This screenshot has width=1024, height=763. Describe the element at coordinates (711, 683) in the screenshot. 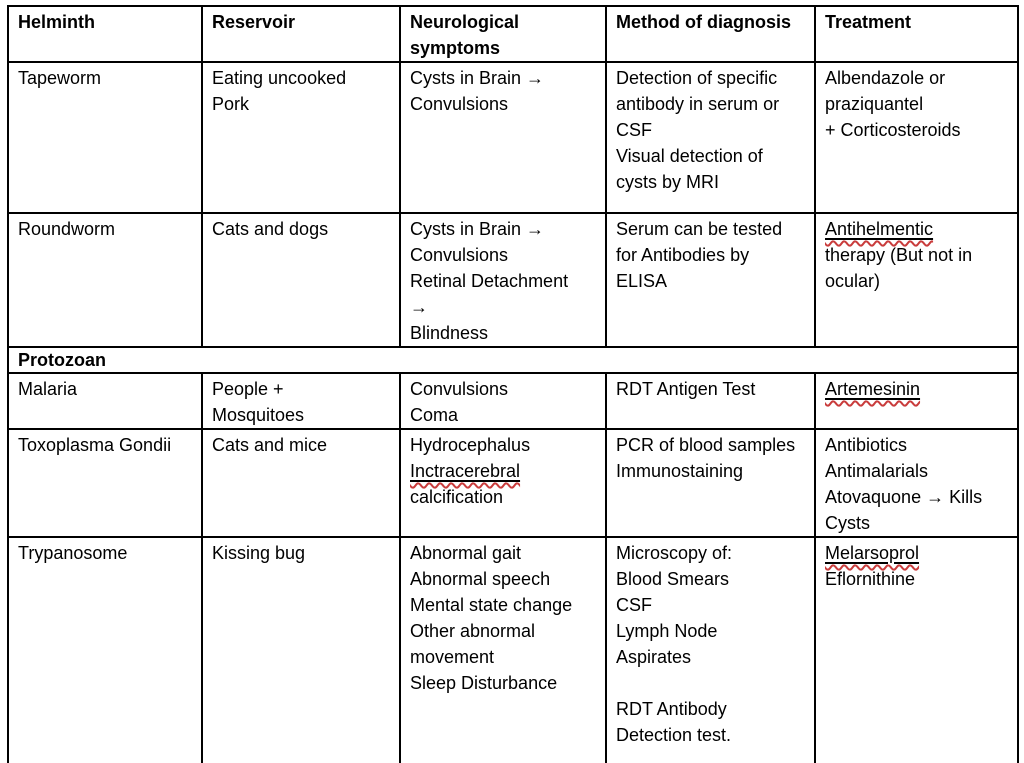

I see `cell-line` at that location.